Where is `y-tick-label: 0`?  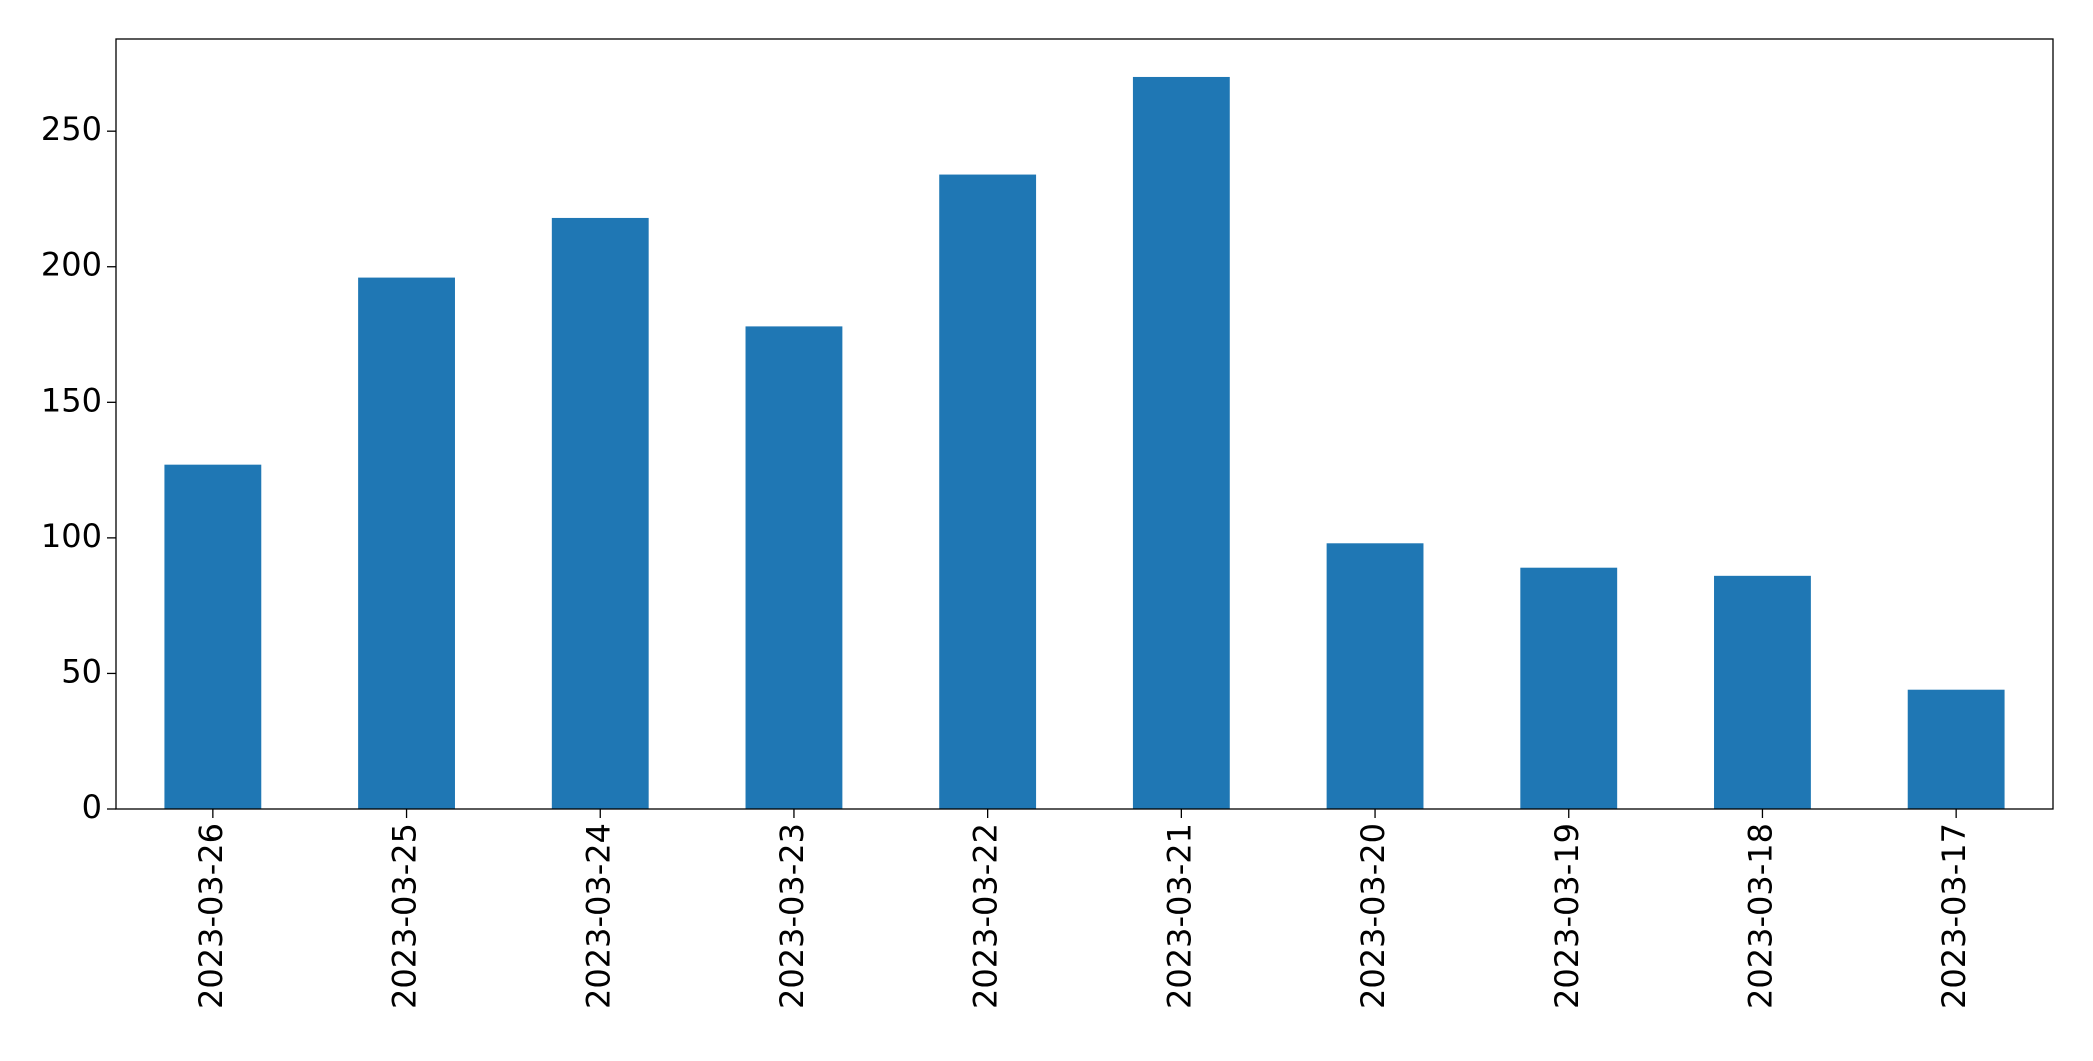 y-tick-label: 0 is located at coordinates (92, 807).